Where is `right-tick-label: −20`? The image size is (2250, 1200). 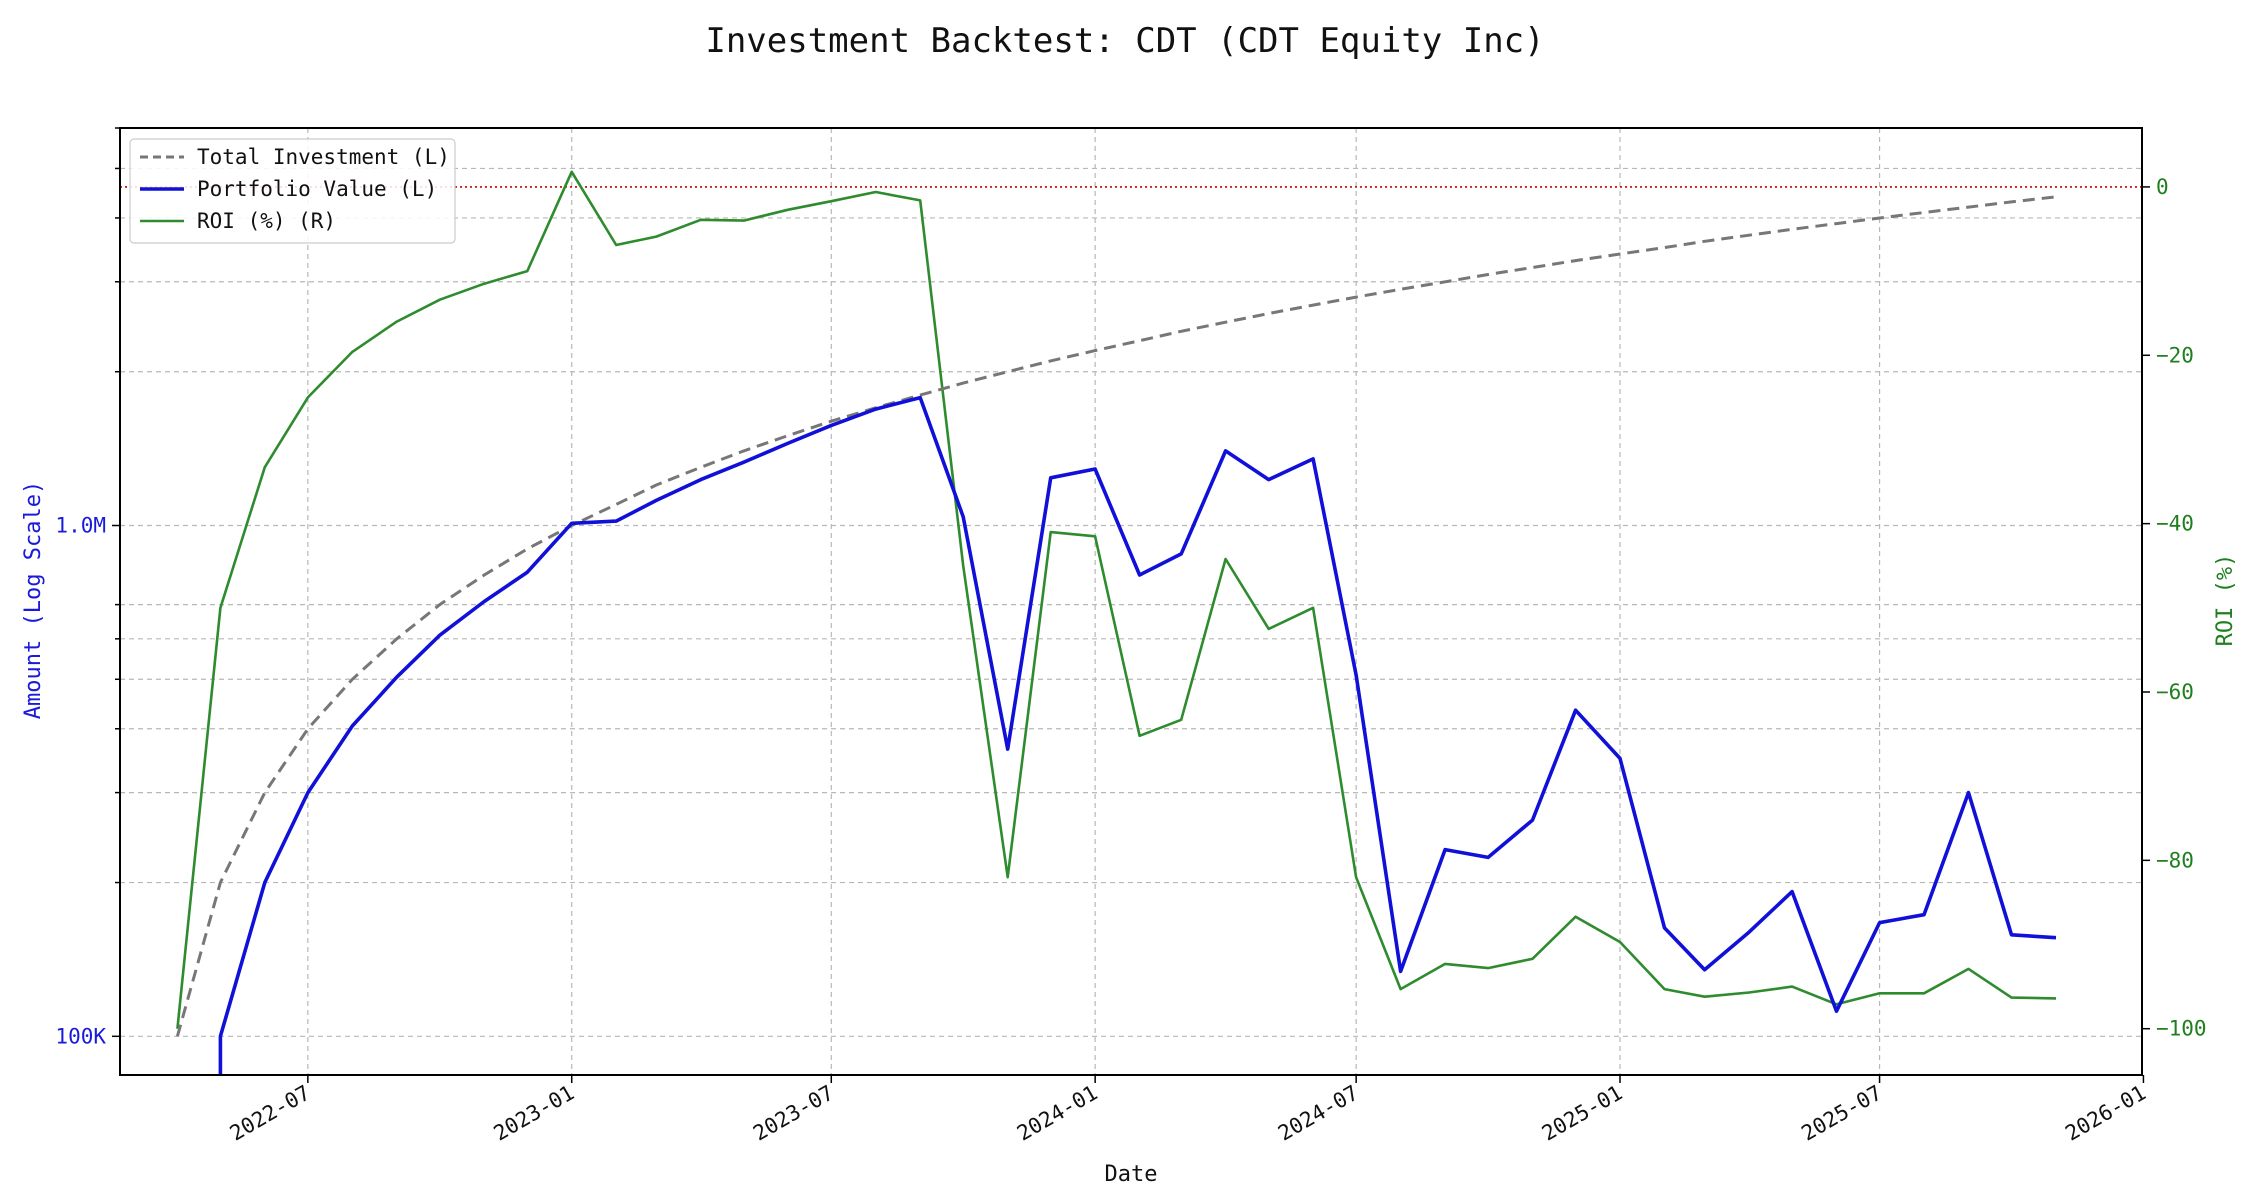
right-tick-label: −20 is located at coordinates (2175, 355).